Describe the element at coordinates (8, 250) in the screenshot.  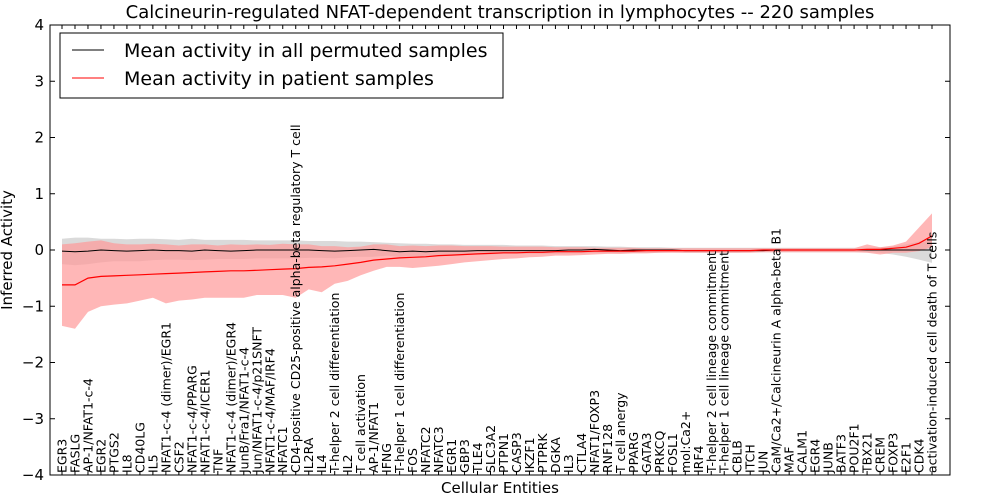
I see `y-axis-label: Inferred Activity` at that location.